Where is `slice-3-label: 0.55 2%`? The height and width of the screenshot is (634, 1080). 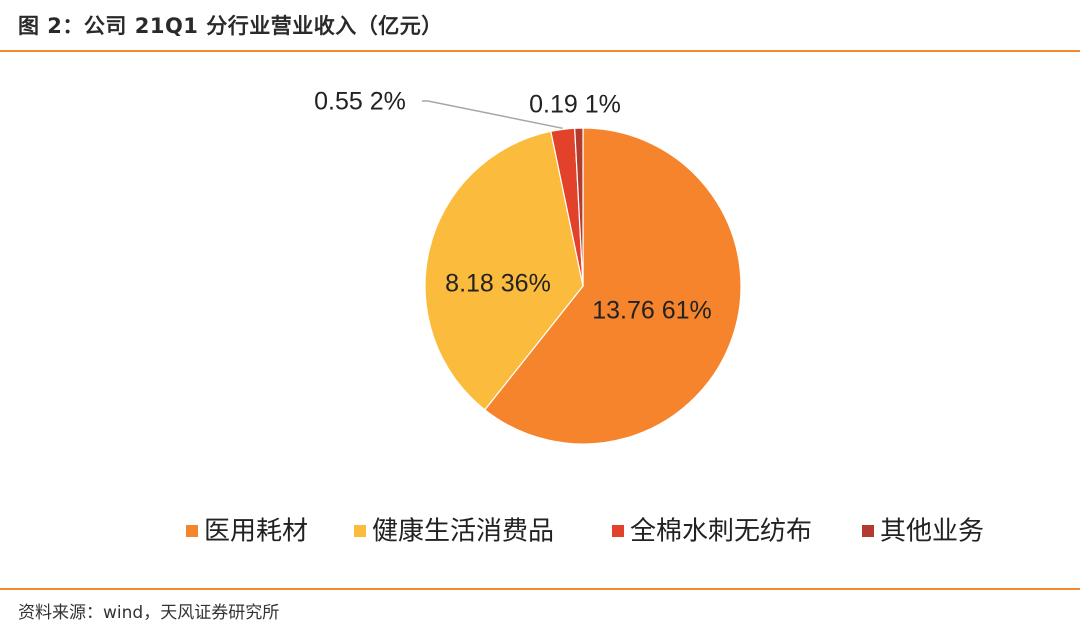
slice-3-label: 0.55 2% is located at coordinates (360, 102).